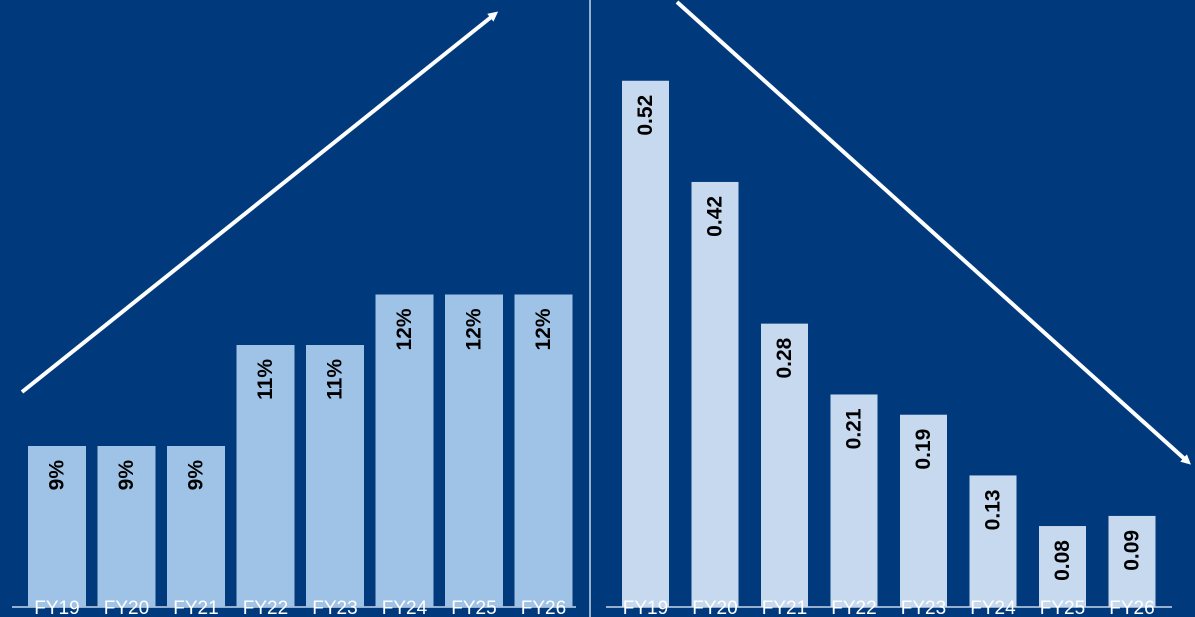  What do you see at coordinates (543, 329) in the screenshot?
I see `left-data-label-fy26: 12%` at bounding box center [543, 329].